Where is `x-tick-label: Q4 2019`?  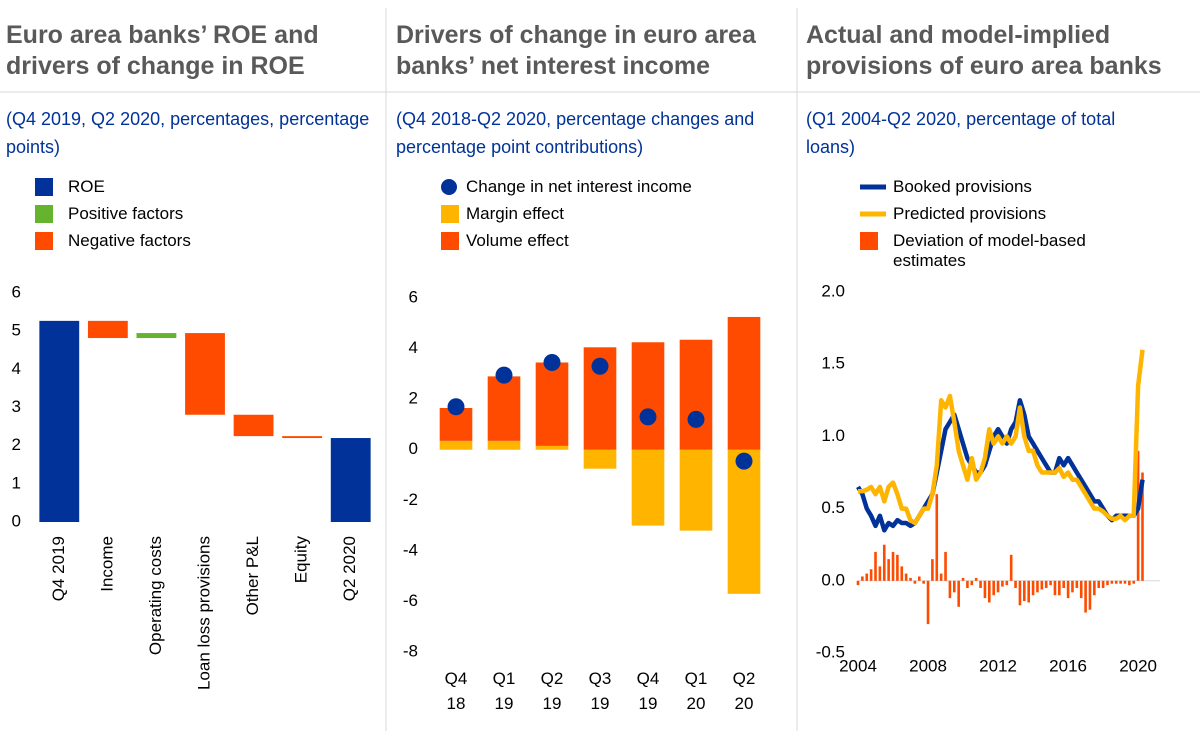 x-tick-label: Q4 2019 is located at coordinates (58, 568).